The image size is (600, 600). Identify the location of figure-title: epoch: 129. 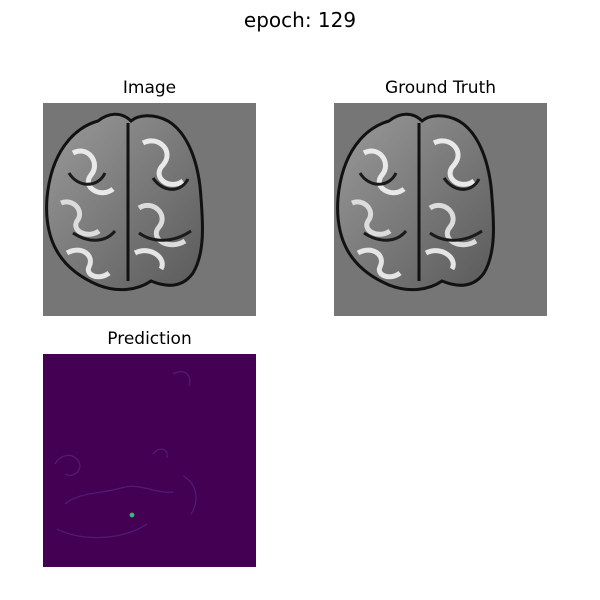
(300, 20).